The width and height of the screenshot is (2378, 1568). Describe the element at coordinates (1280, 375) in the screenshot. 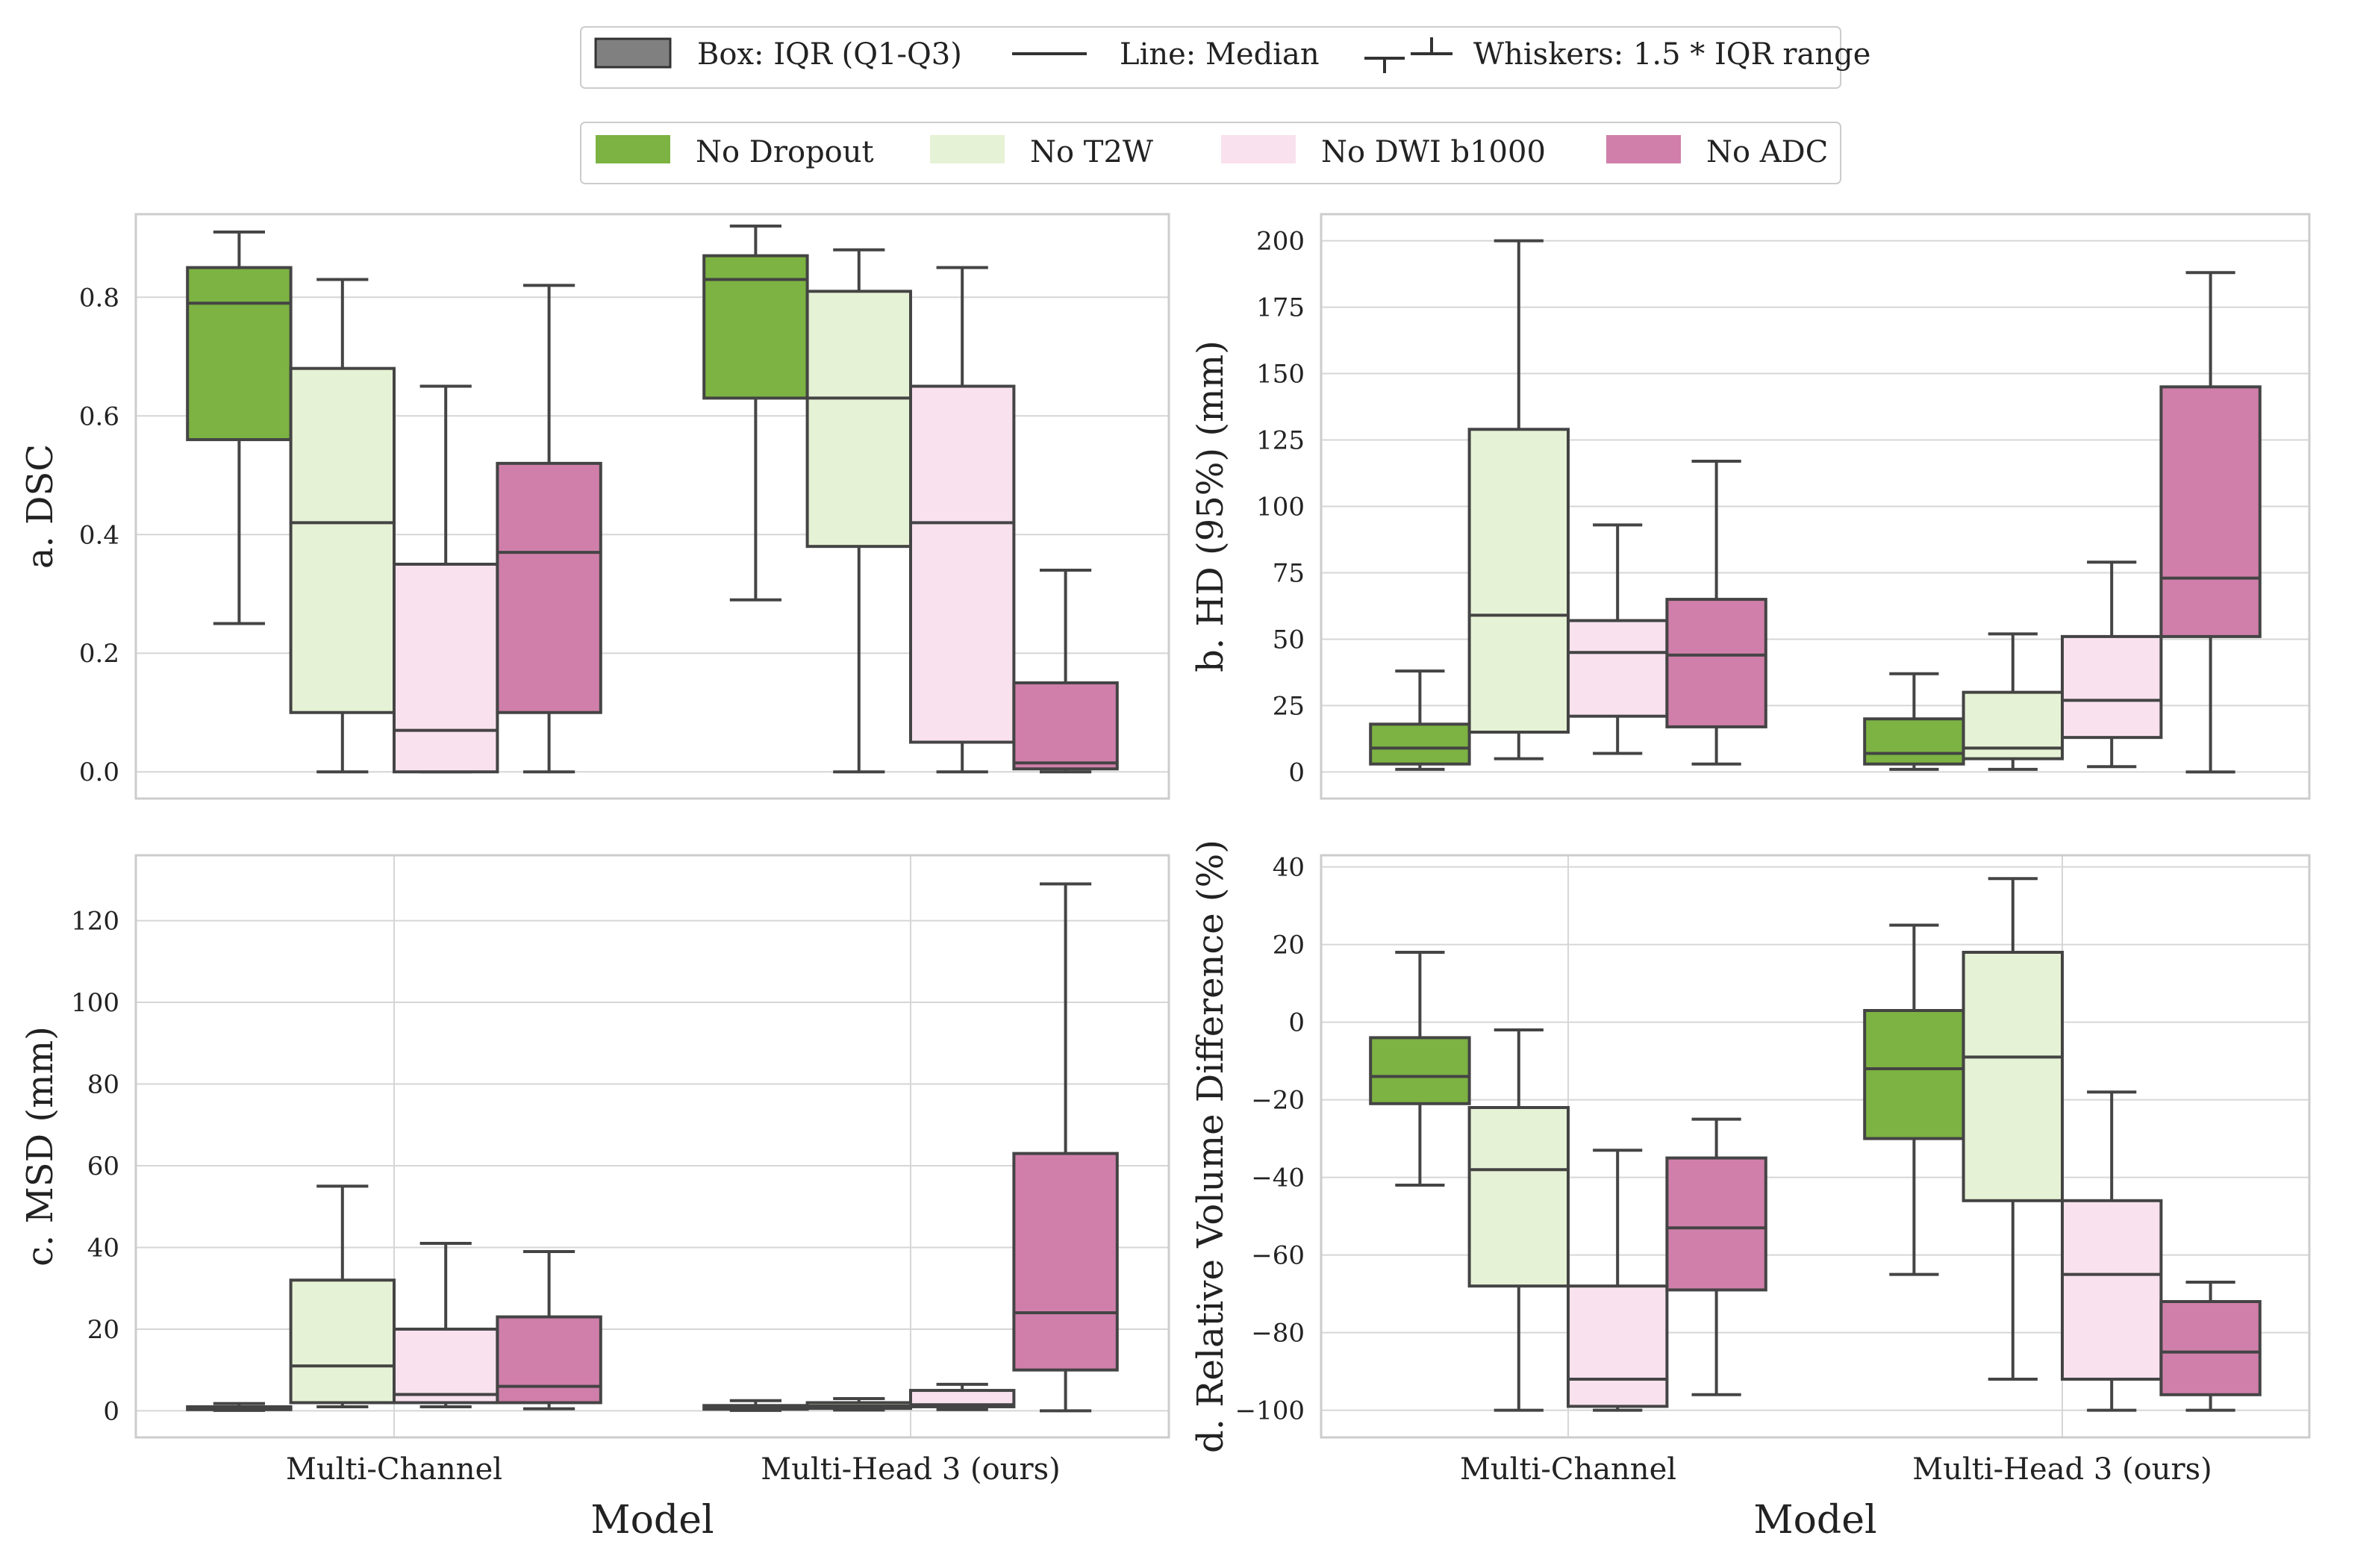

I see `ytick-b-6: 150` at that location.